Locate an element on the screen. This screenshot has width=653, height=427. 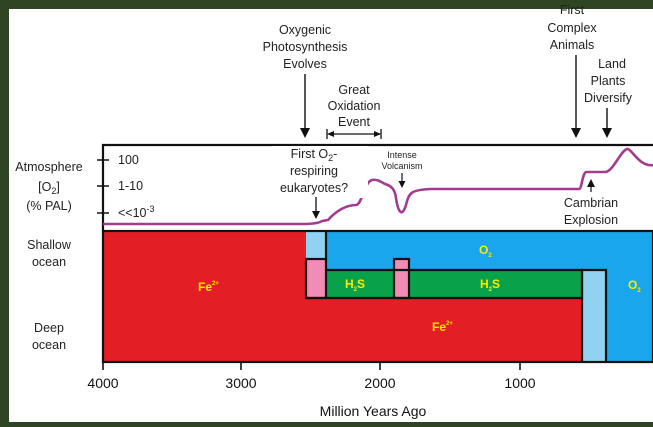
svg-text: eukaryotes? is located at coordinates (314, 188).